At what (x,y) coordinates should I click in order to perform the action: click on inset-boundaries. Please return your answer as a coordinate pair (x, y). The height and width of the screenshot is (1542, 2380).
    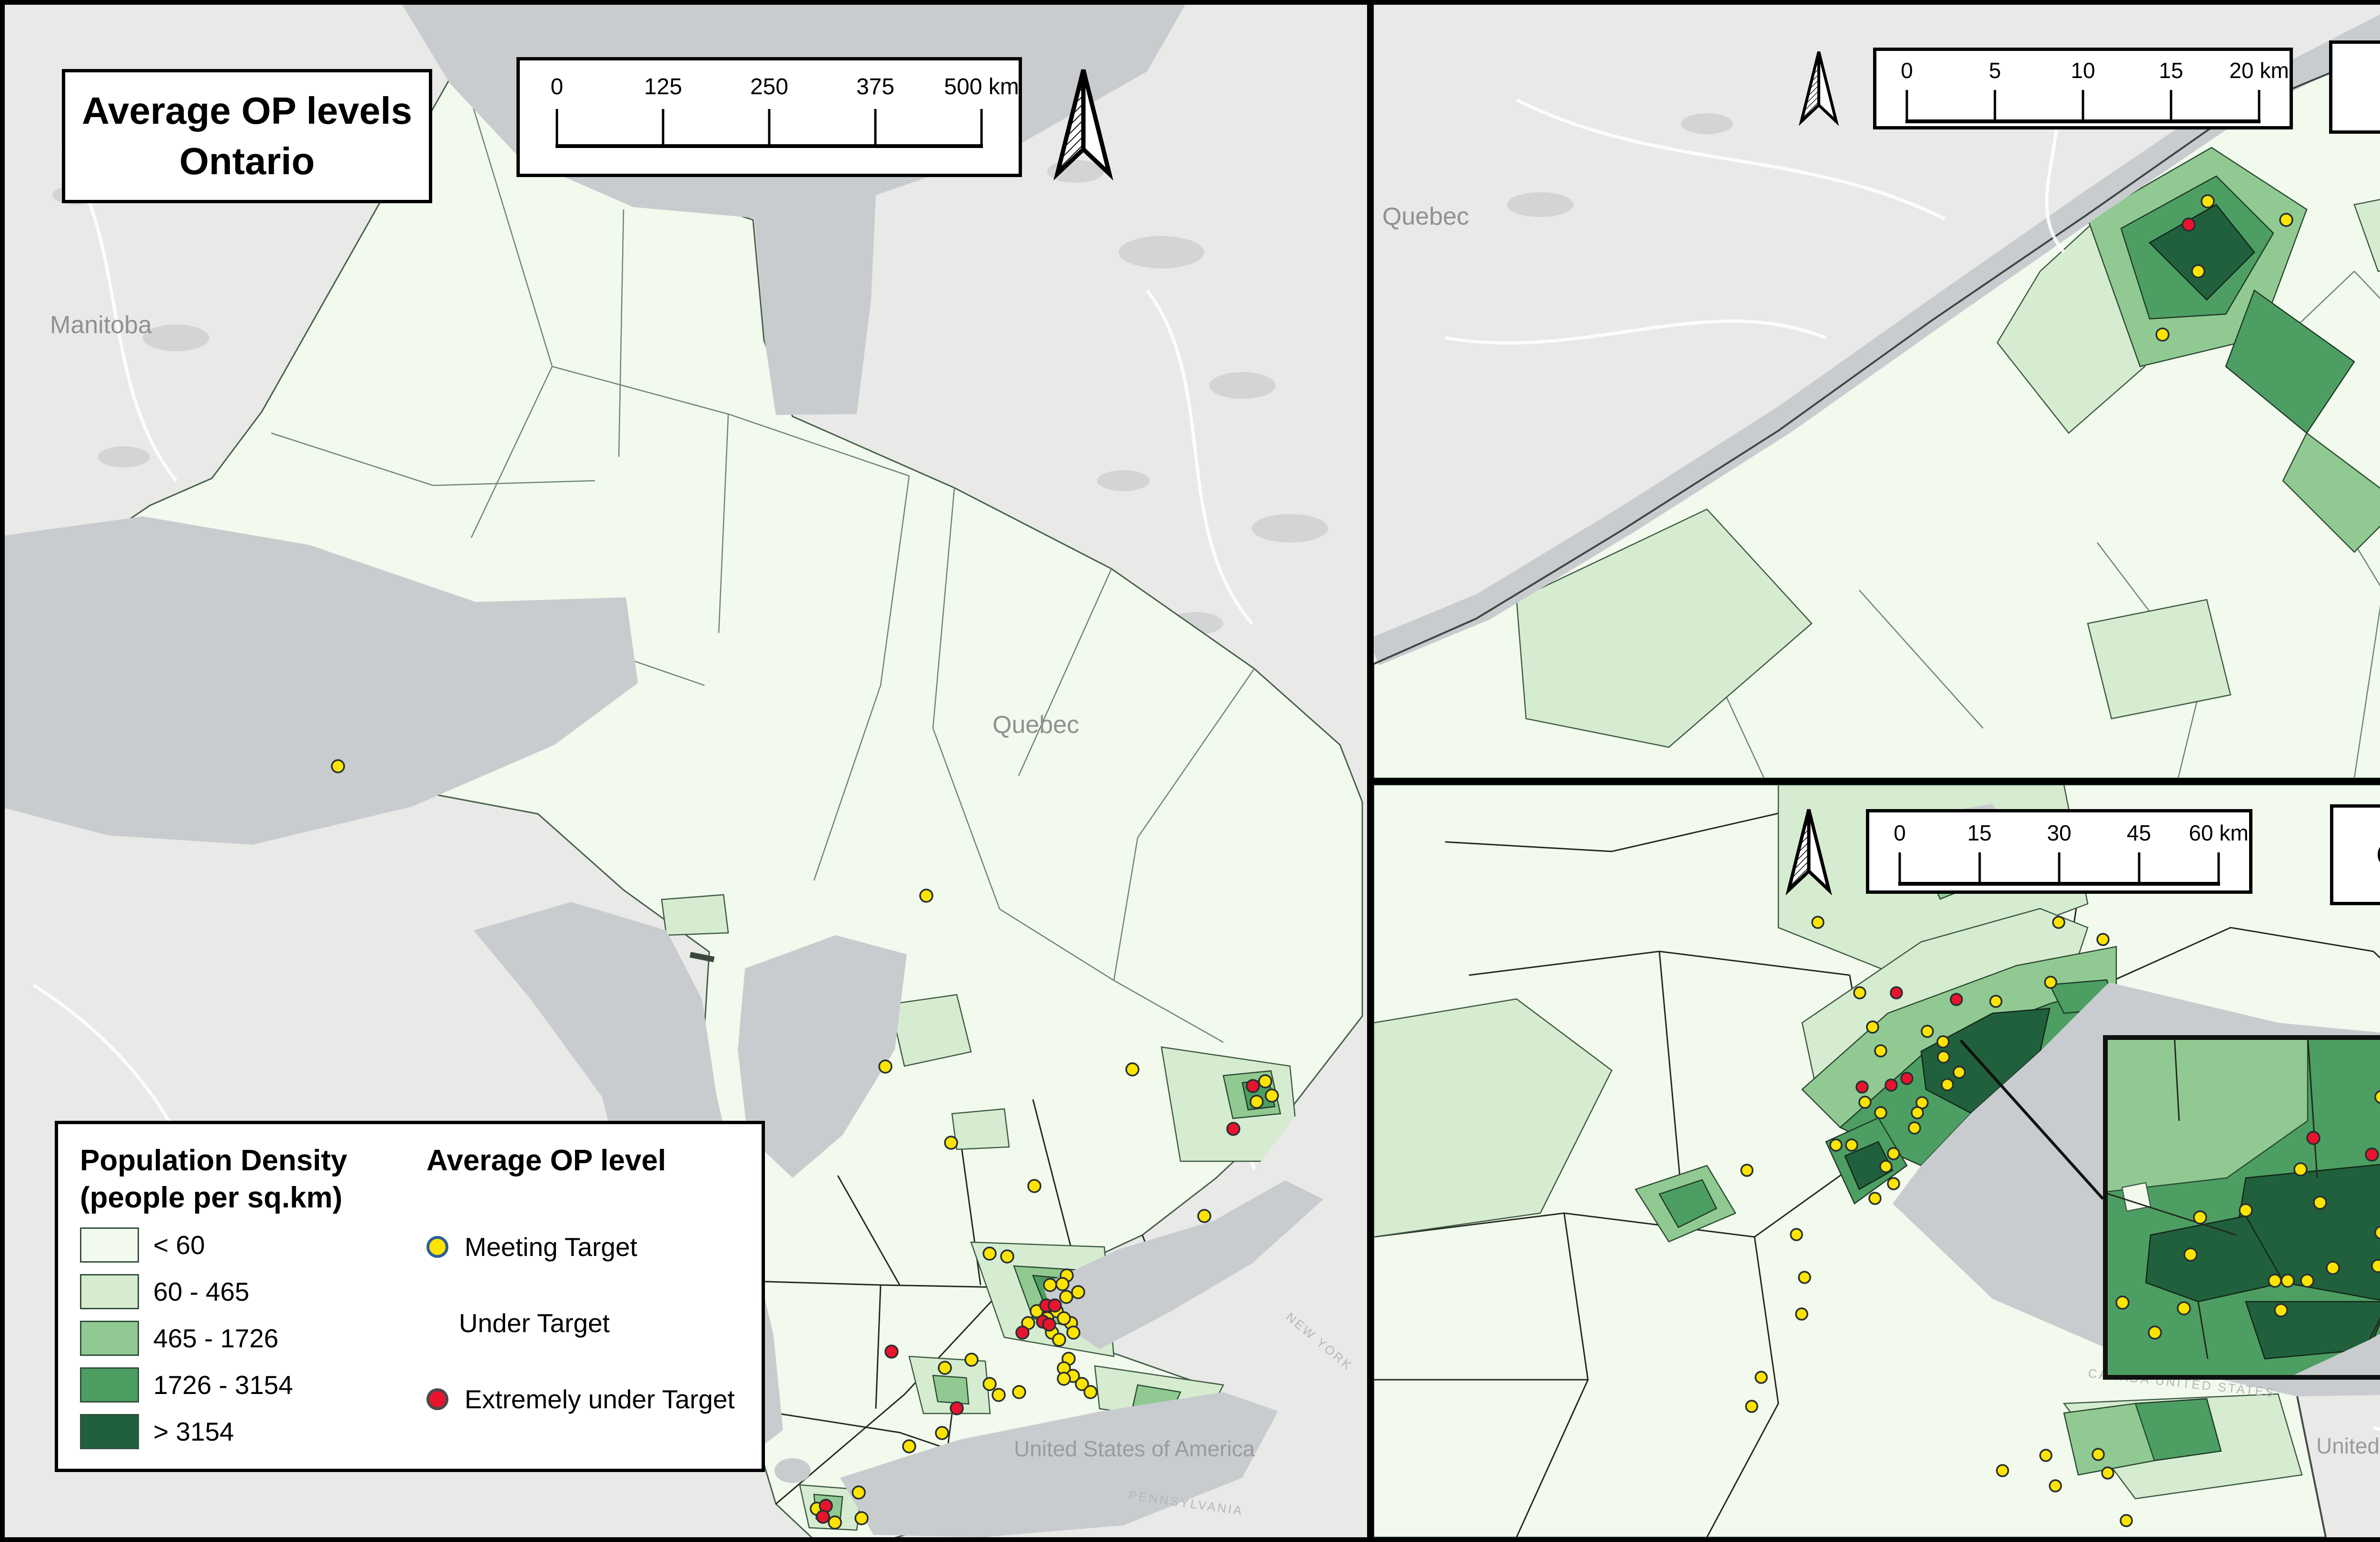
    Looking at the image, I should click on (2241, 1197).